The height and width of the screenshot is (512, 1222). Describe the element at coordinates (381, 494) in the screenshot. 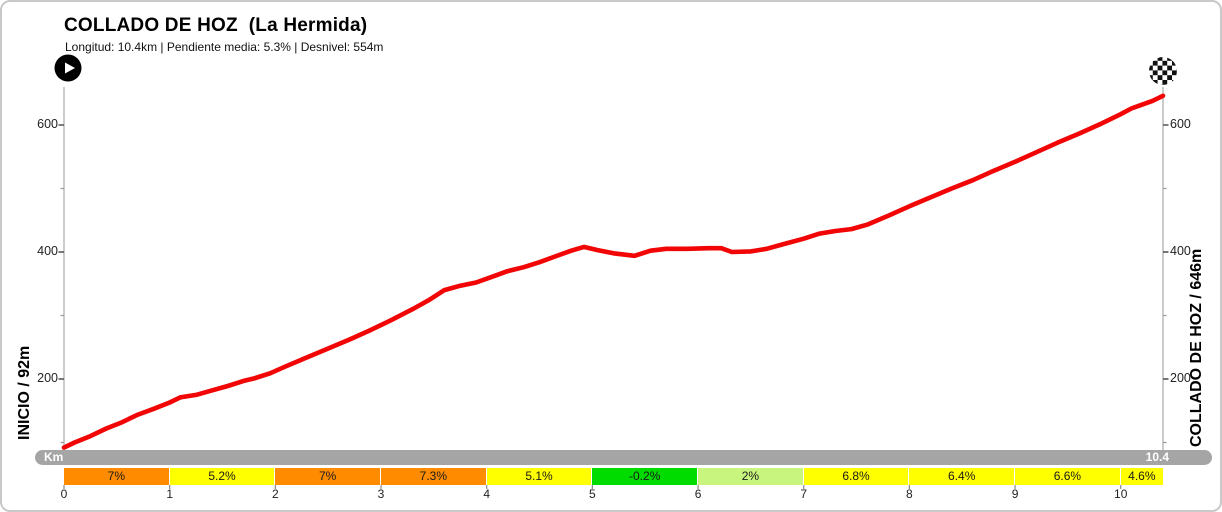

I see `x-axis-tick-label: 3` at that location.